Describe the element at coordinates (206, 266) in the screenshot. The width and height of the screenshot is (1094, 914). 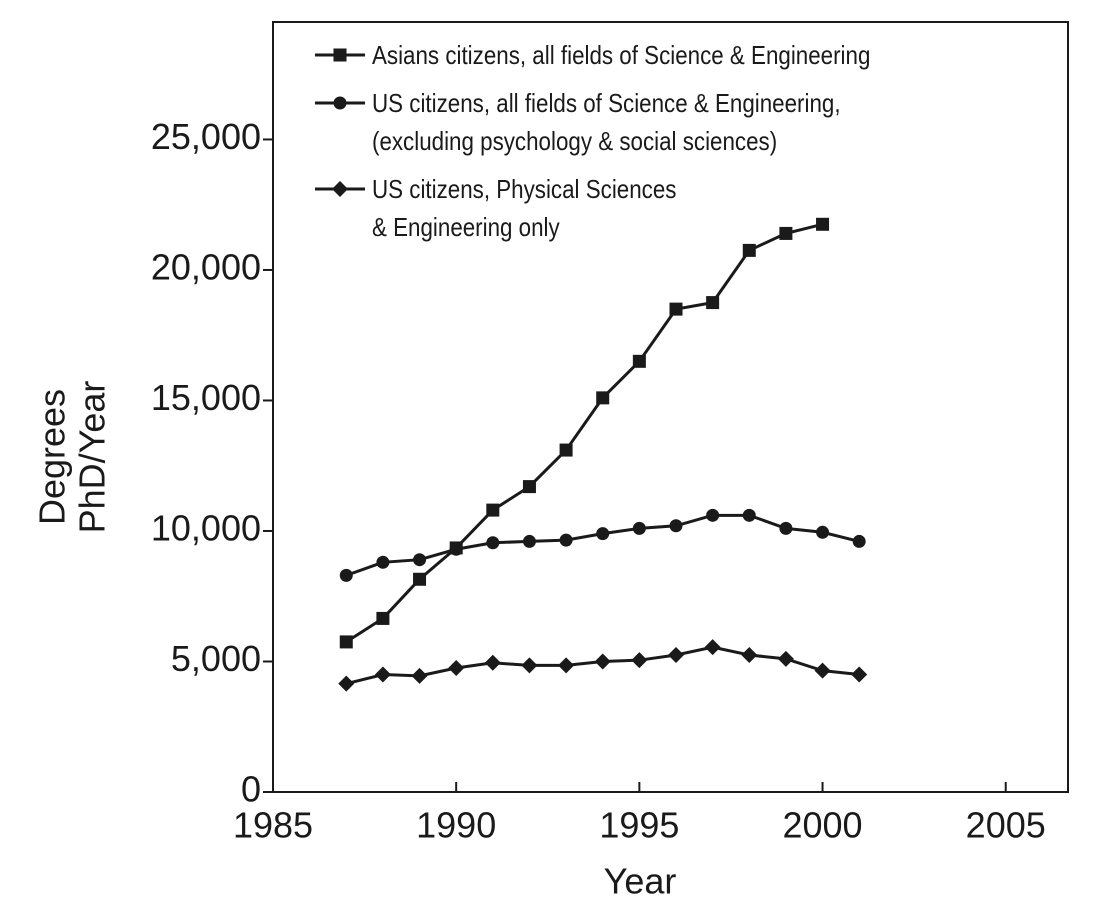
I see `y-tick-label: 20,000` at that location.